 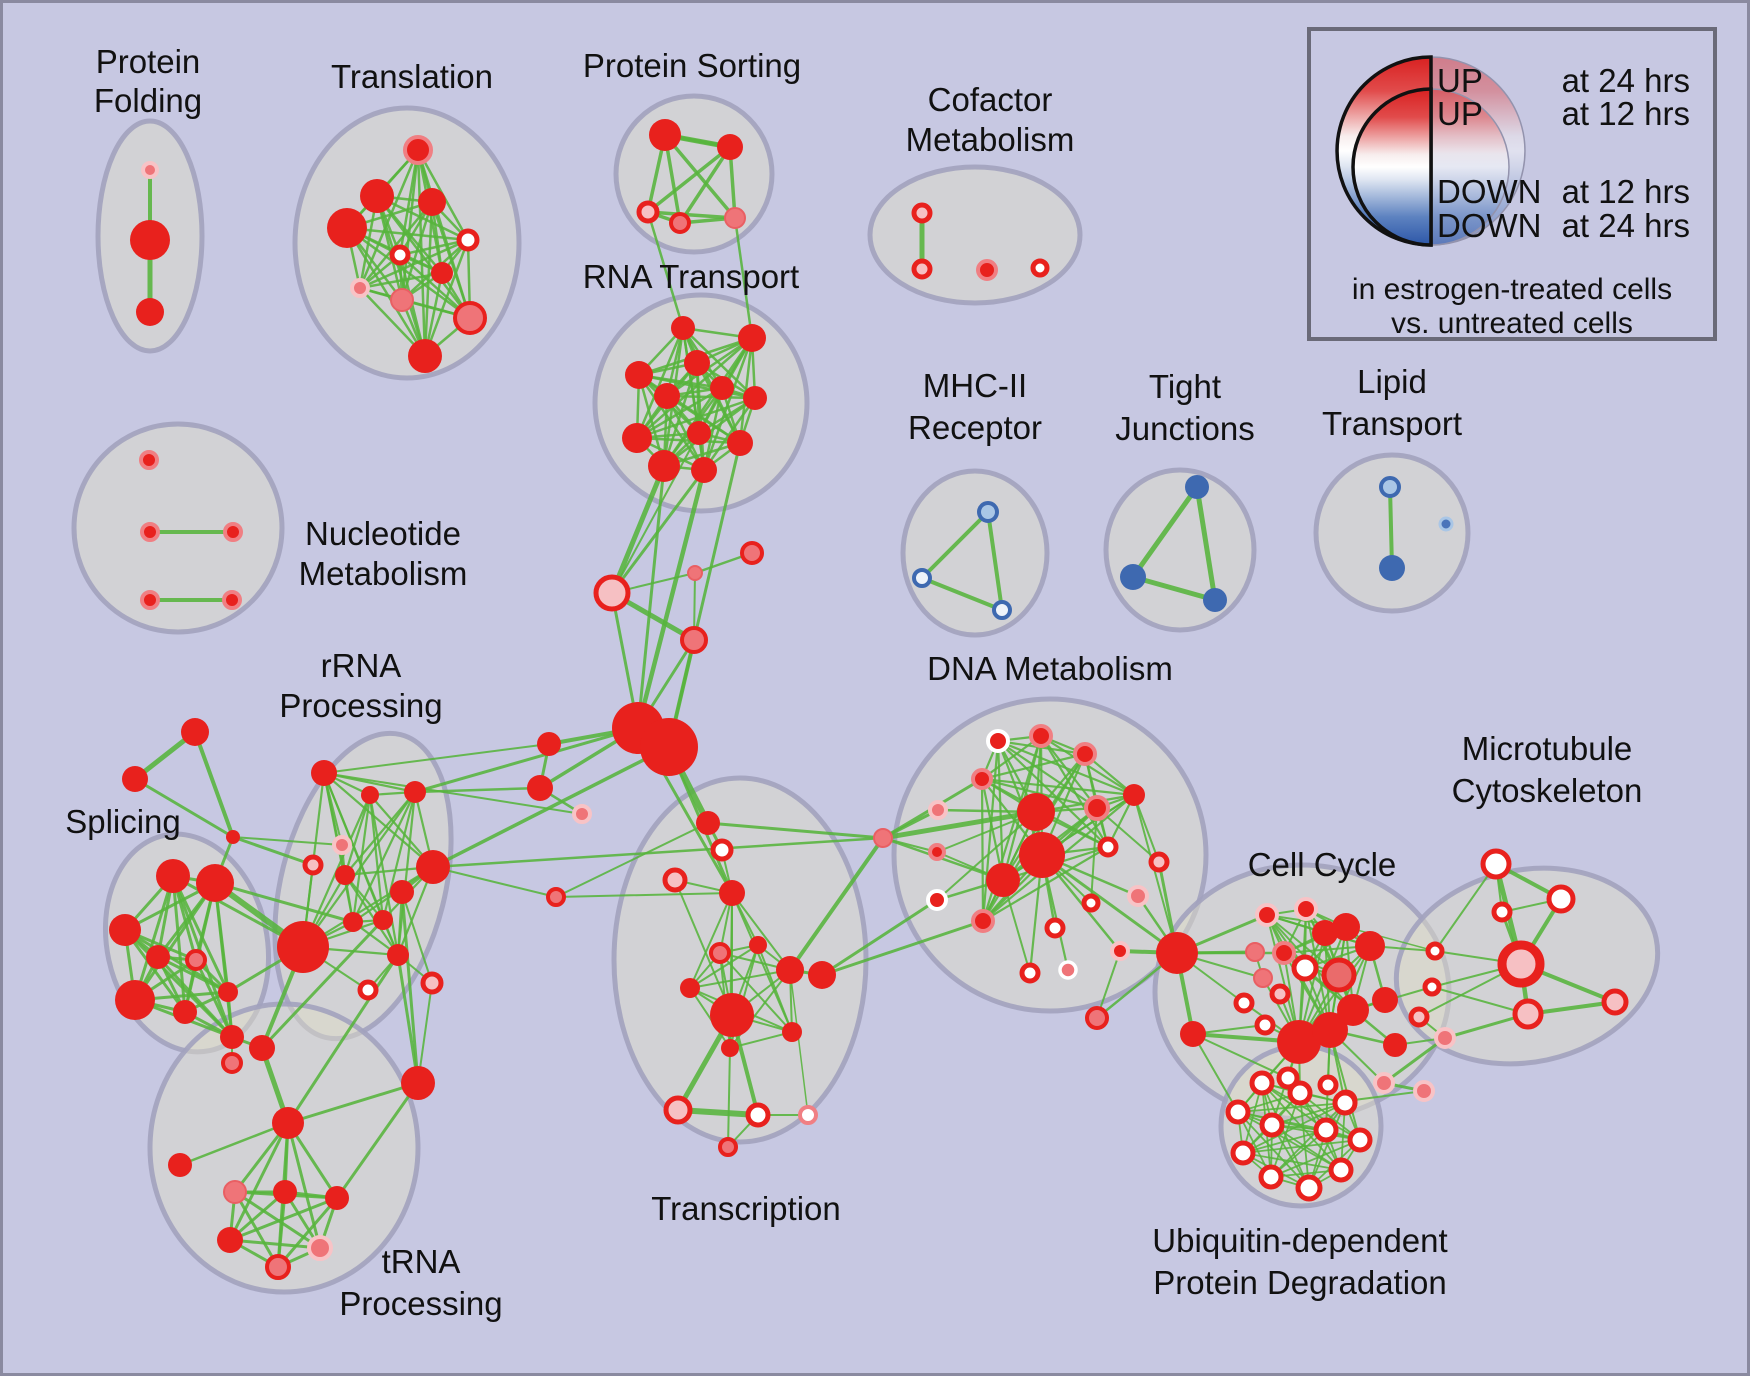 What do you see at coordinates (879, 937) in the screenshot?
I see `edge-X1-DM15` at bounding box center [879, 937].